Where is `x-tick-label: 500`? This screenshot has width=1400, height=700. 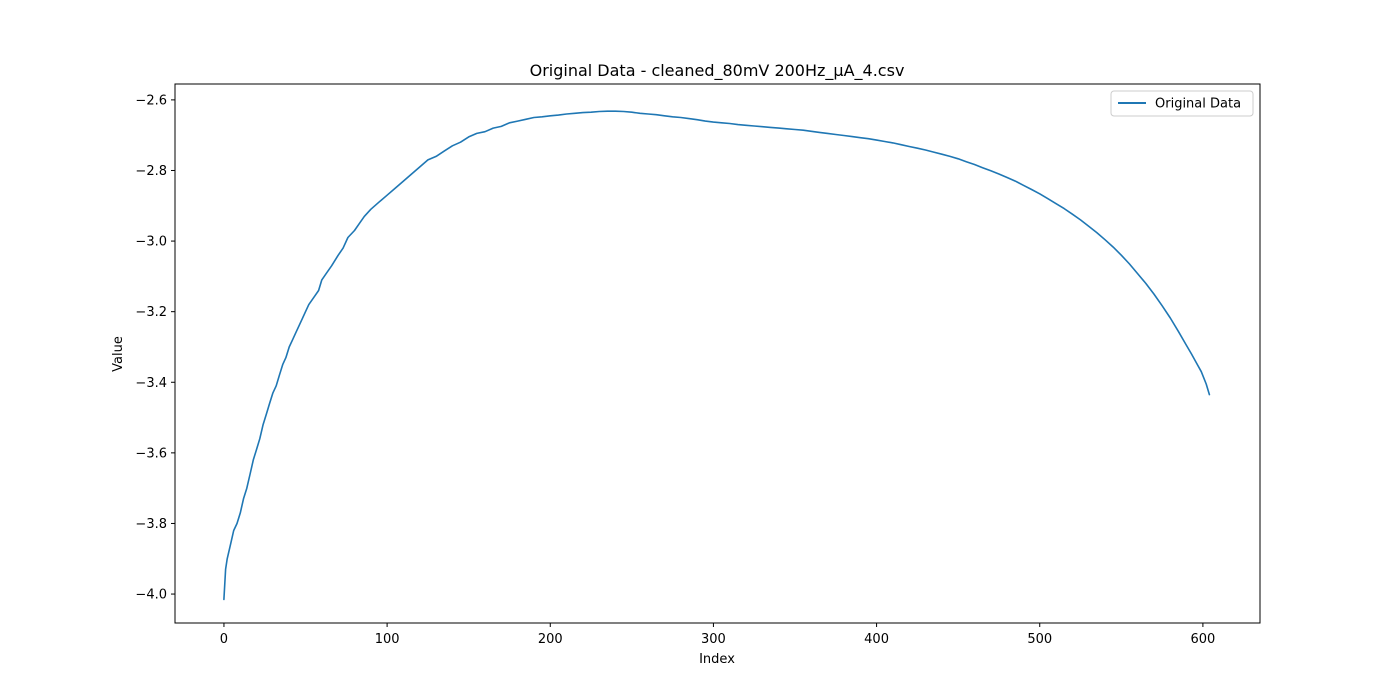 x-tick-label: 500 is located at coordinates (1039, 639).